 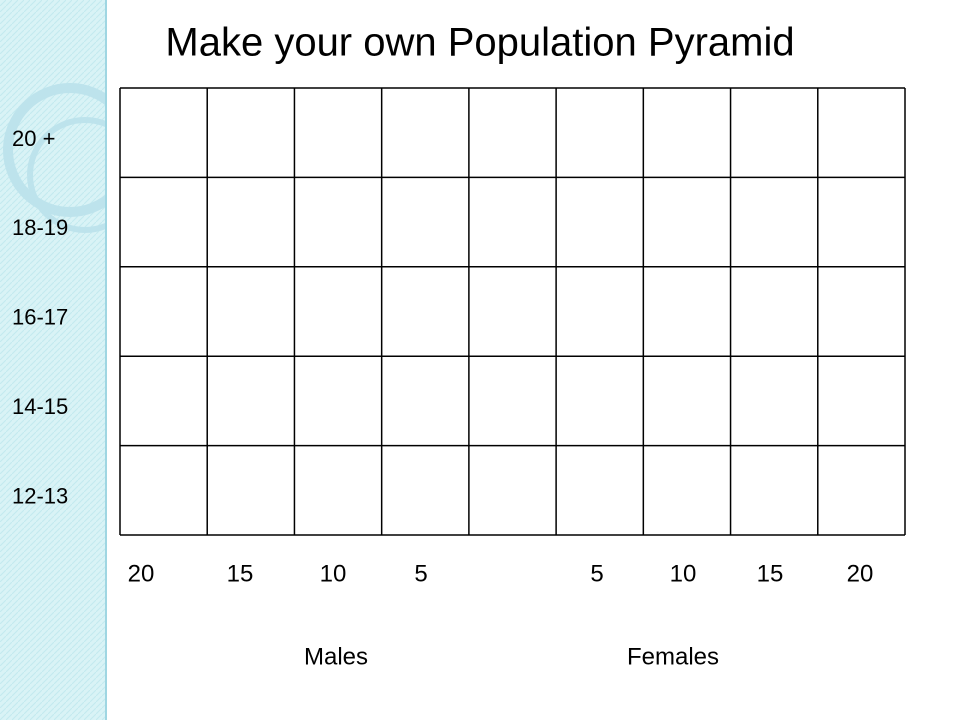 I want to click on age-label: 14-15, so click(x=40, y=406).